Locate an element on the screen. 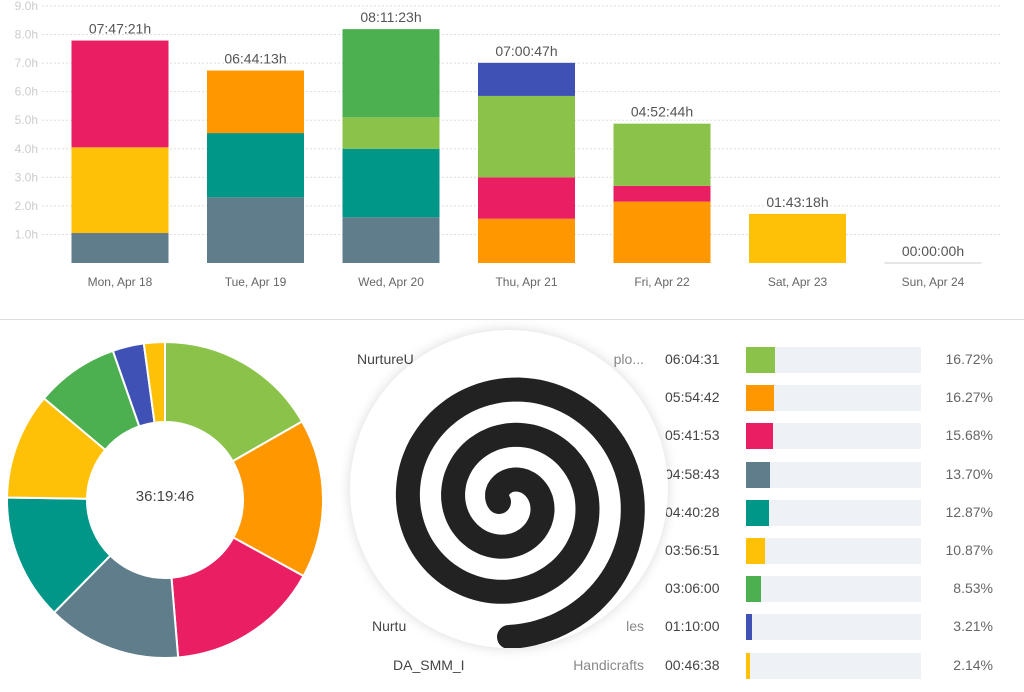  y-tick-label: 2.0h is located at coordinates (26, 206).